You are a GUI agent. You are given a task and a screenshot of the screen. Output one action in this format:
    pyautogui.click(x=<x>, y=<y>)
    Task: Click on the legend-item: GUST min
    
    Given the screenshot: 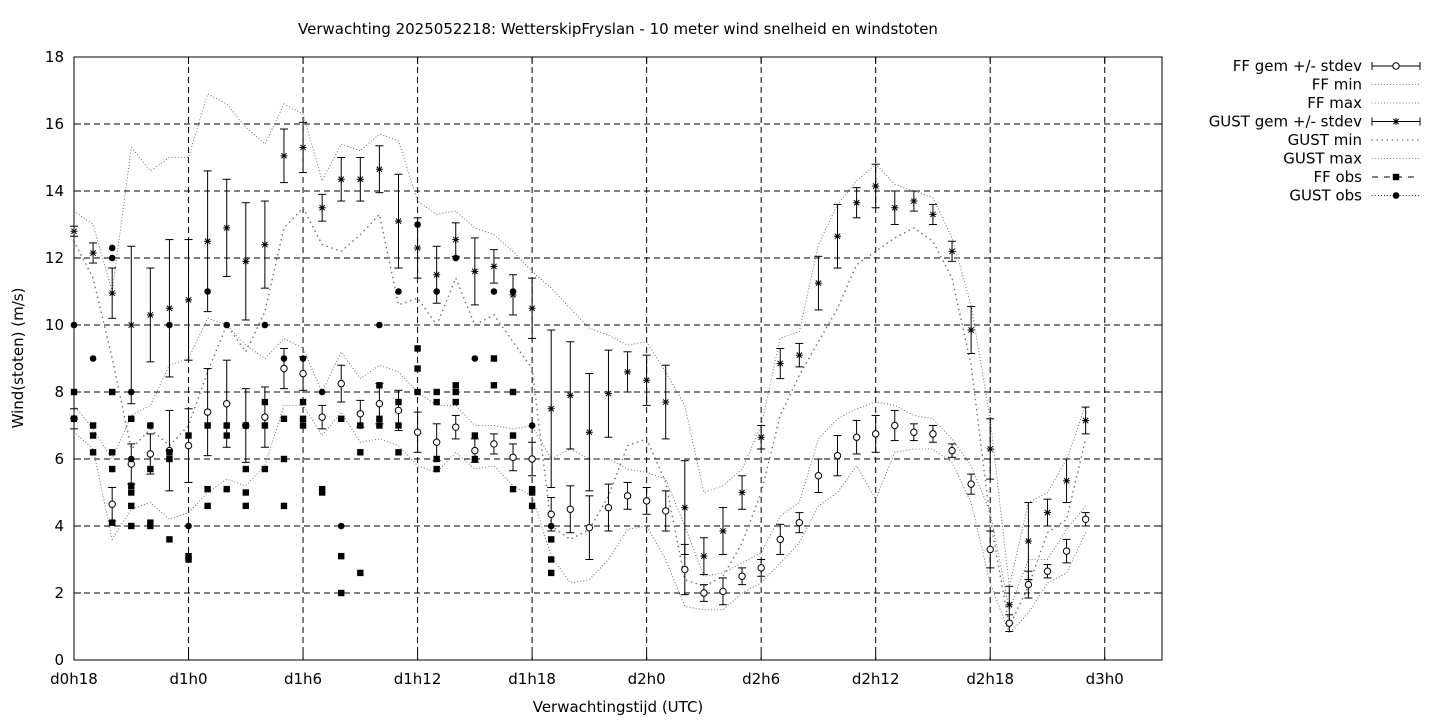 What is the action you would take?
    pyautogui.click(x=1354, y=140)
    